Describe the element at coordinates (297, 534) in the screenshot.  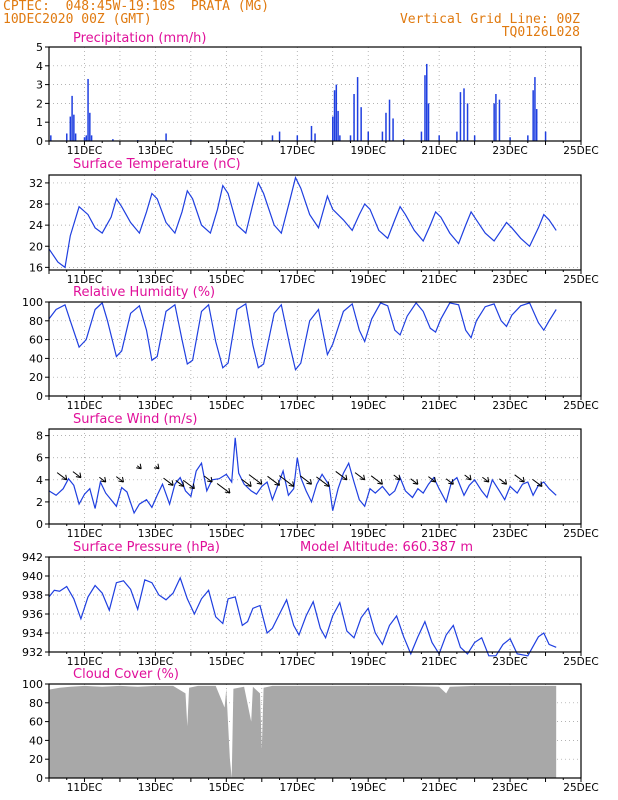
I see `wind-xtick-label: 17DEC` at that location.